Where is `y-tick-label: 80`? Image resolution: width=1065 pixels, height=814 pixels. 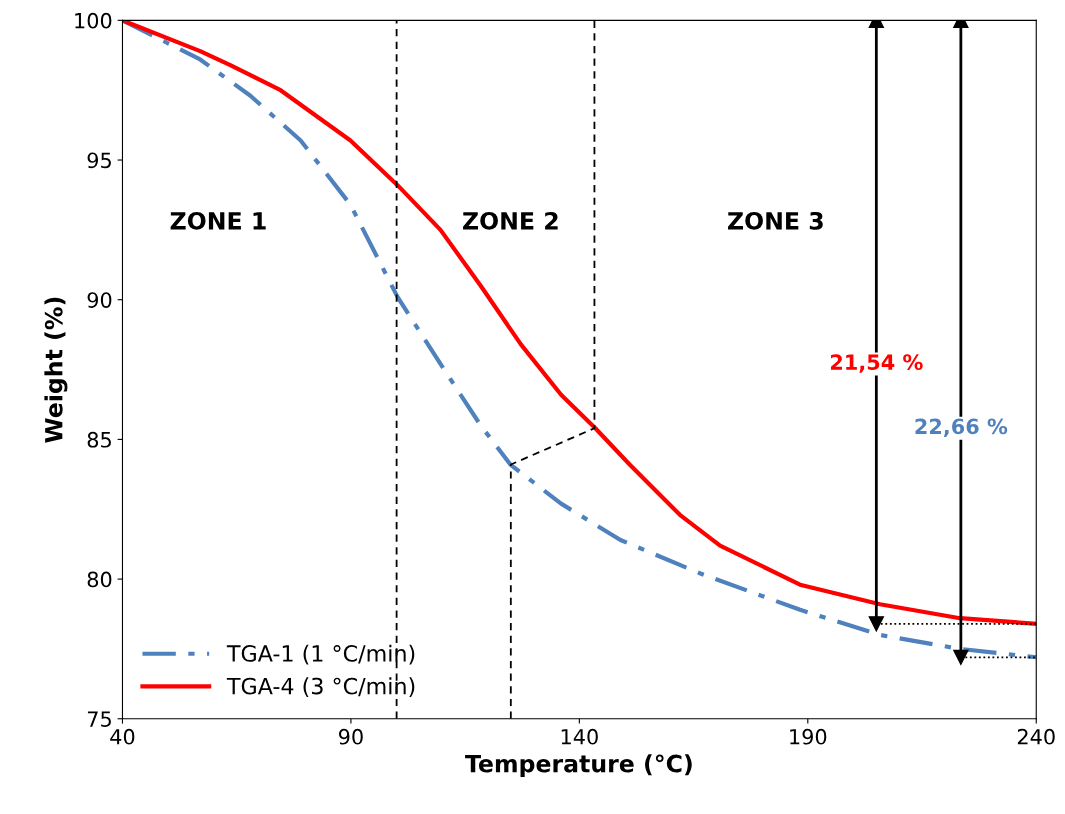 y-tick-label: 80 is located at coordinates (99, 579).